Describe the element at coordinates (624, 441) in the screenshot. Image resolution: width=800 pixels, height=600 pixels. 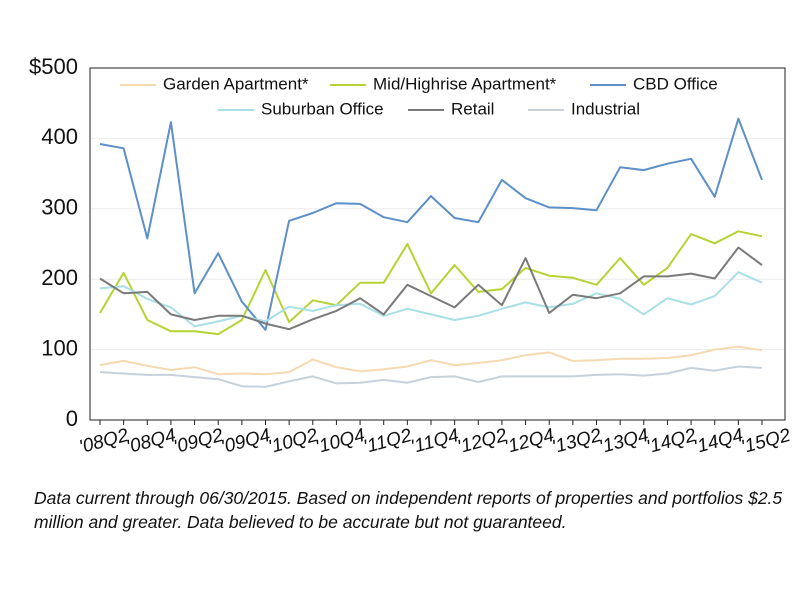
I see `x-tick-label: '13Q4` at that location.